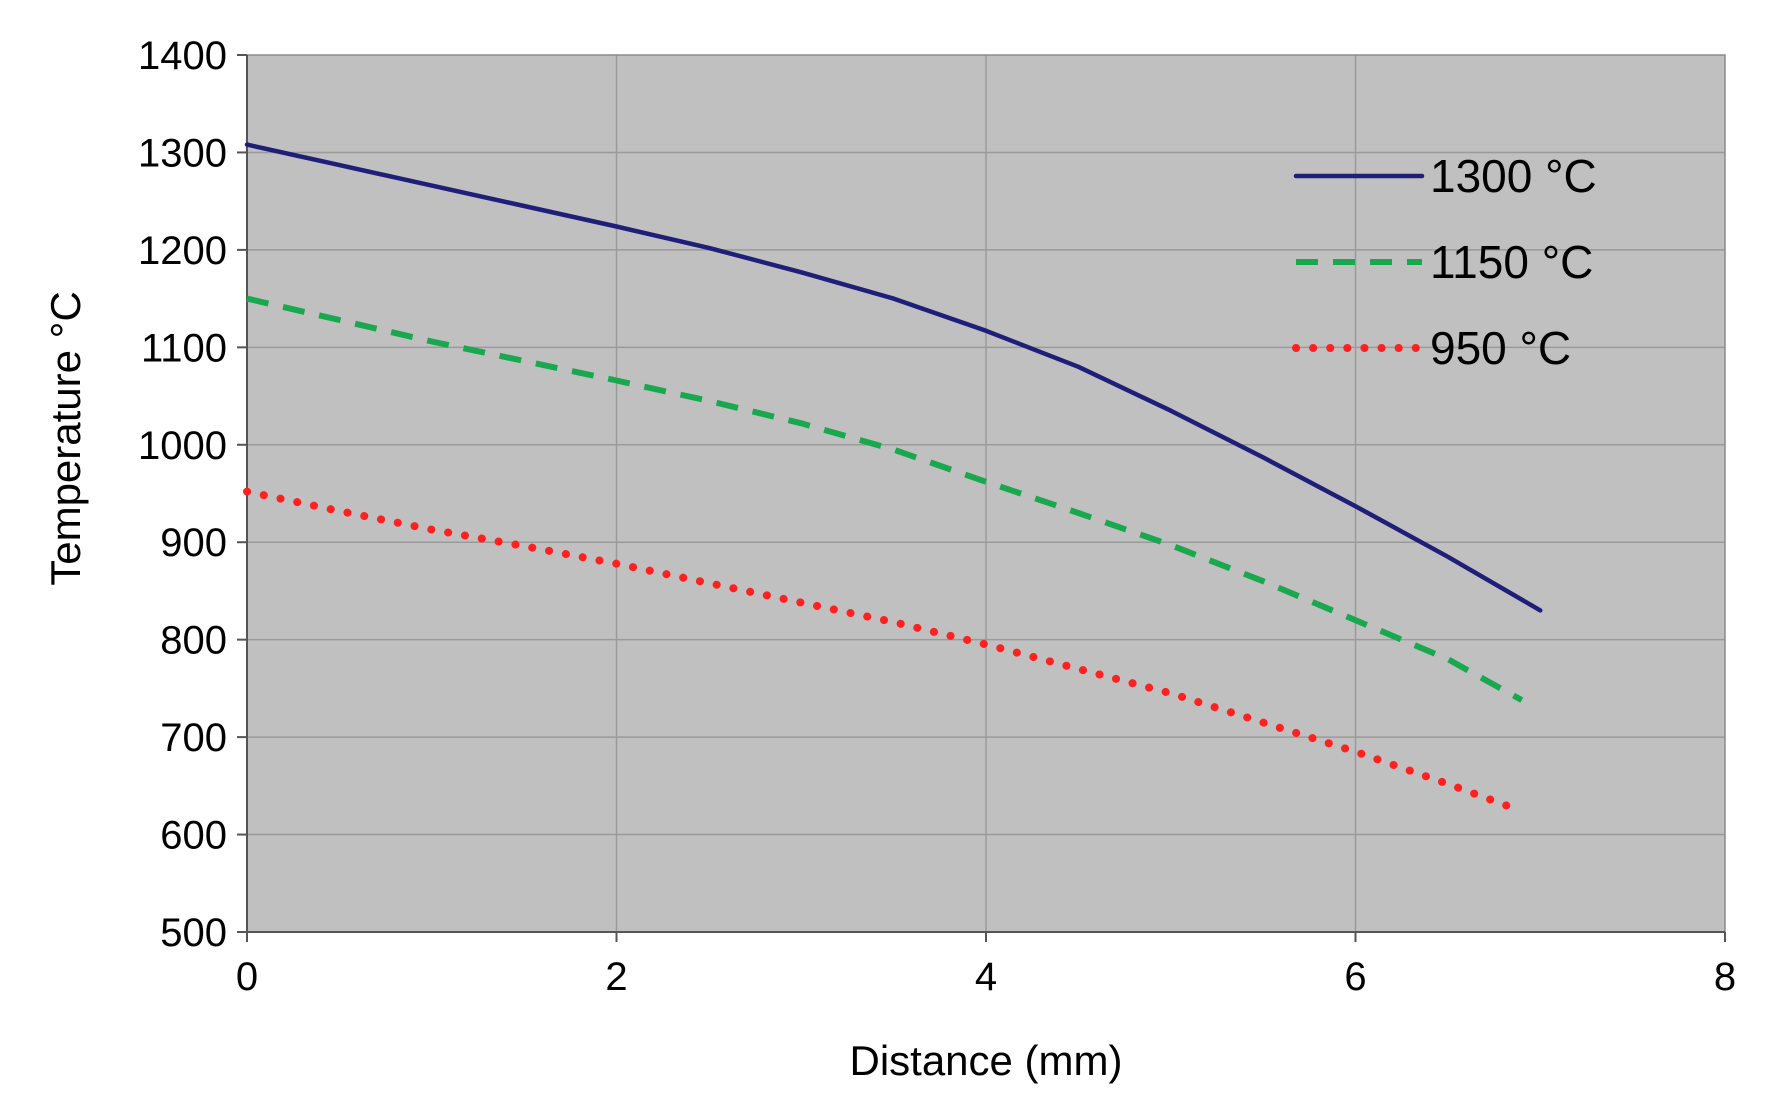 The width and height of the screenshot is (1766, 1104). What do you see at coordinates (1513, 176) in the screenshot?
I see `legend-label-1: 1300 °C` at bounding box center [1513, 176].